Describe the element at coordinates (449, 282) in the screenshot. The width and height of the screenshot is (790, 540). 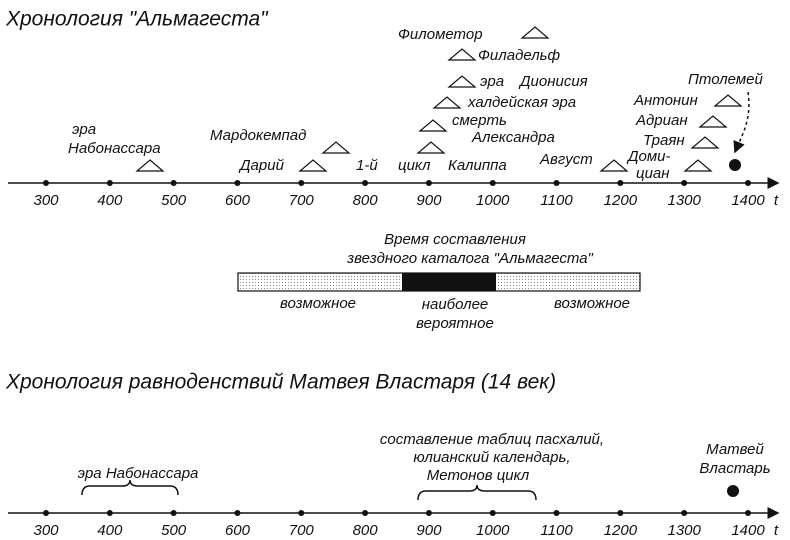
I see `catalog-probable` at that location.